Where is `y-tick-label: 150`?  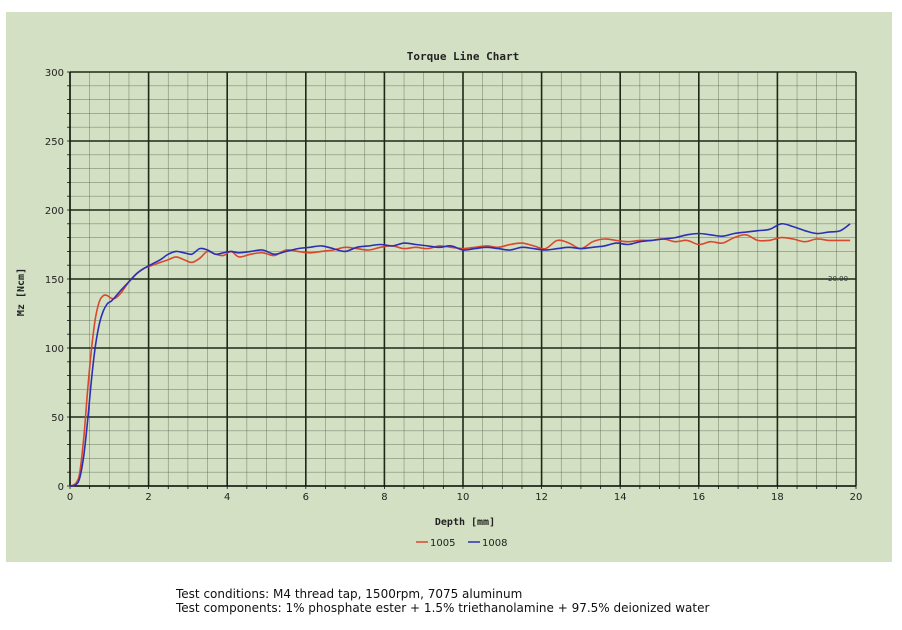 y-tick-label: 150 is located at coordinates (54, 280).